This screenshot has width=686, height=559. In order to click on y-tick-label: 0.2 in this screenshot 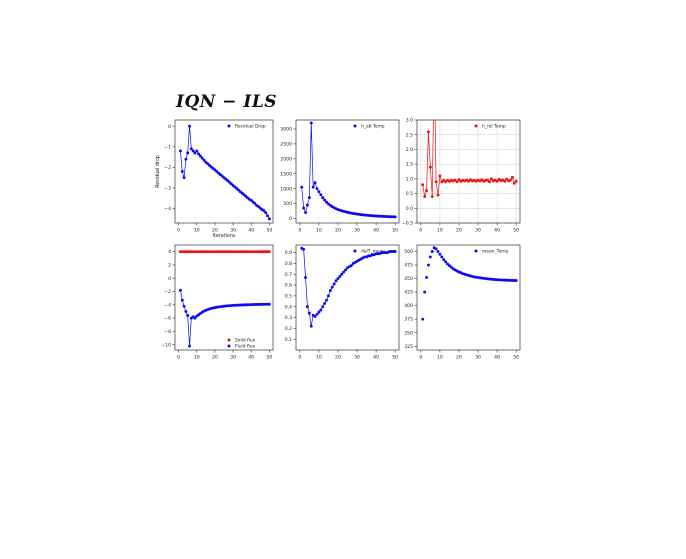, I will do `click(288, 329)`.